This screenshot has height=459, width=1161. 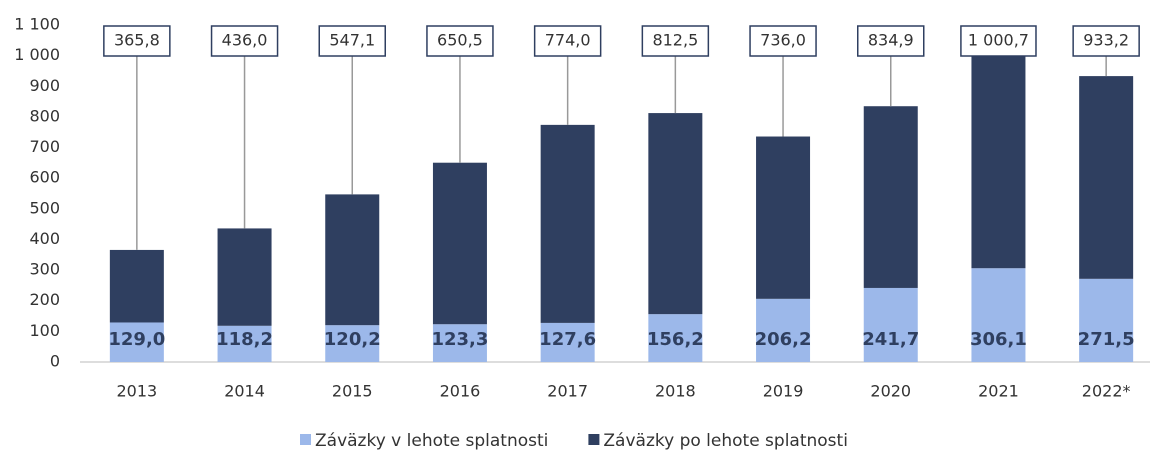 I want to click on total-label: 834,9, so click(x=891, y=40).